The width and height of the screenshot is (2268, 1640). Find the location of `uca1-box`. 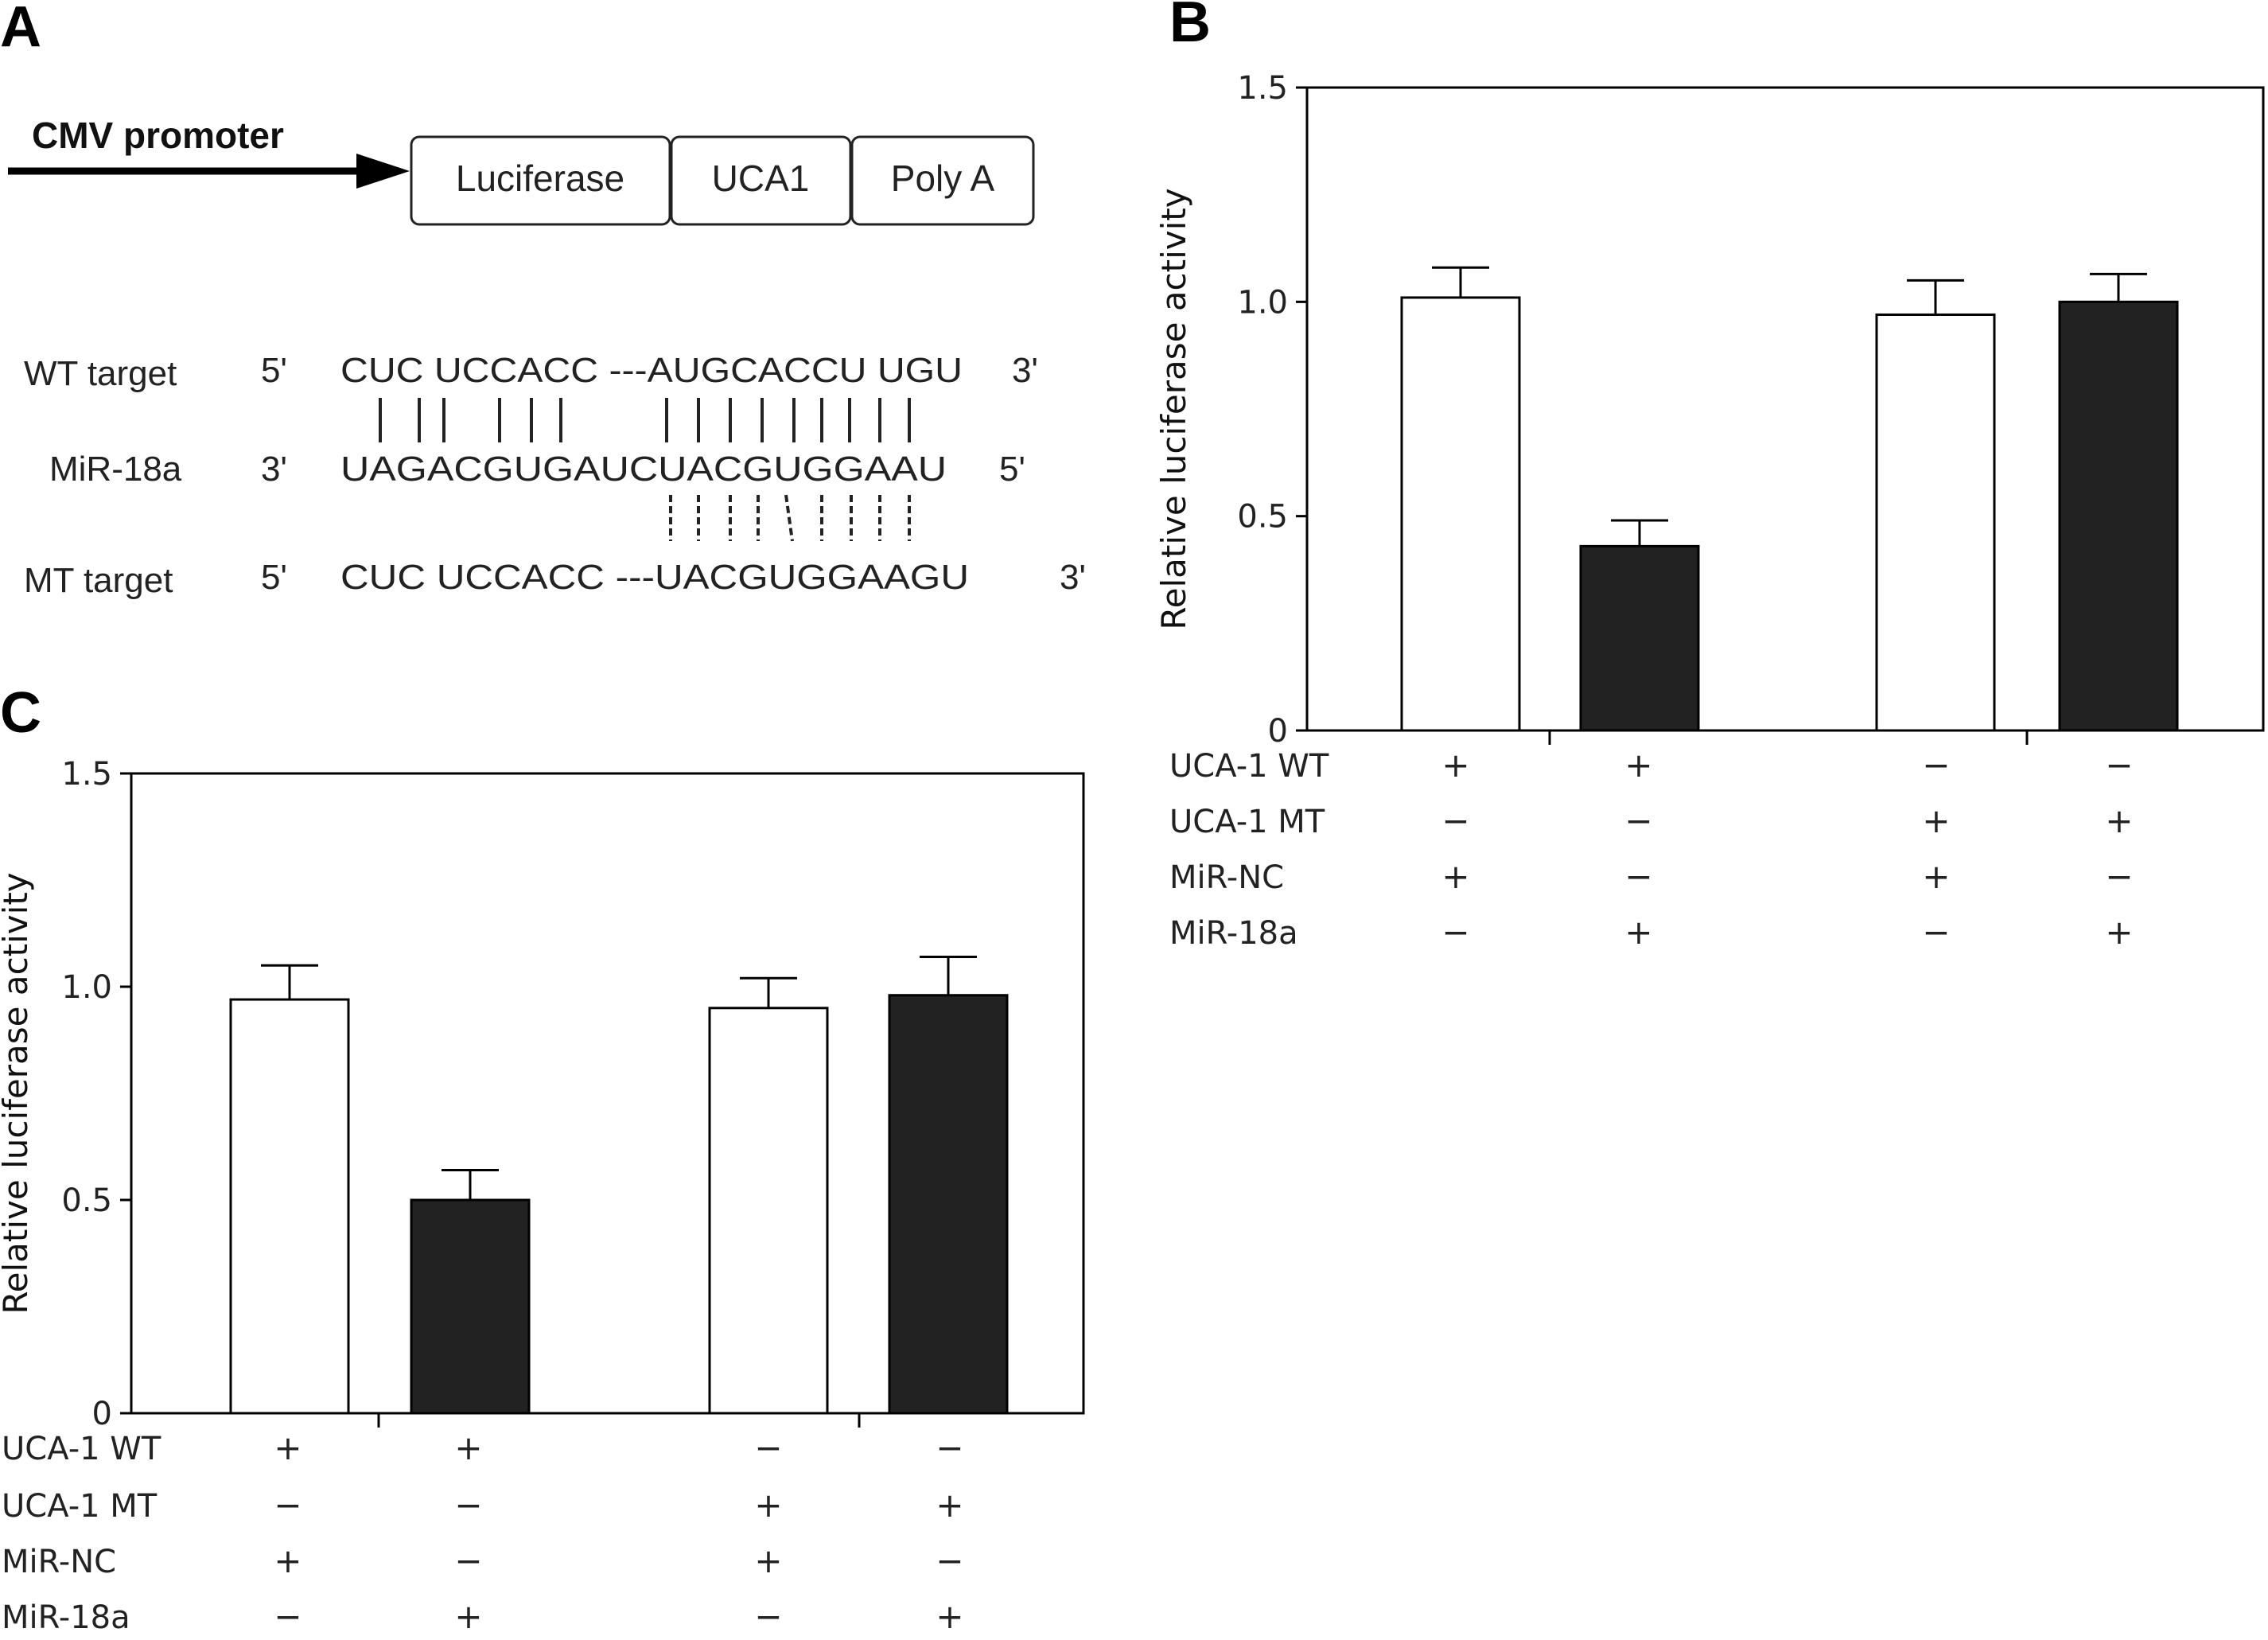

uca1-box is located at coordinates (761, 180).